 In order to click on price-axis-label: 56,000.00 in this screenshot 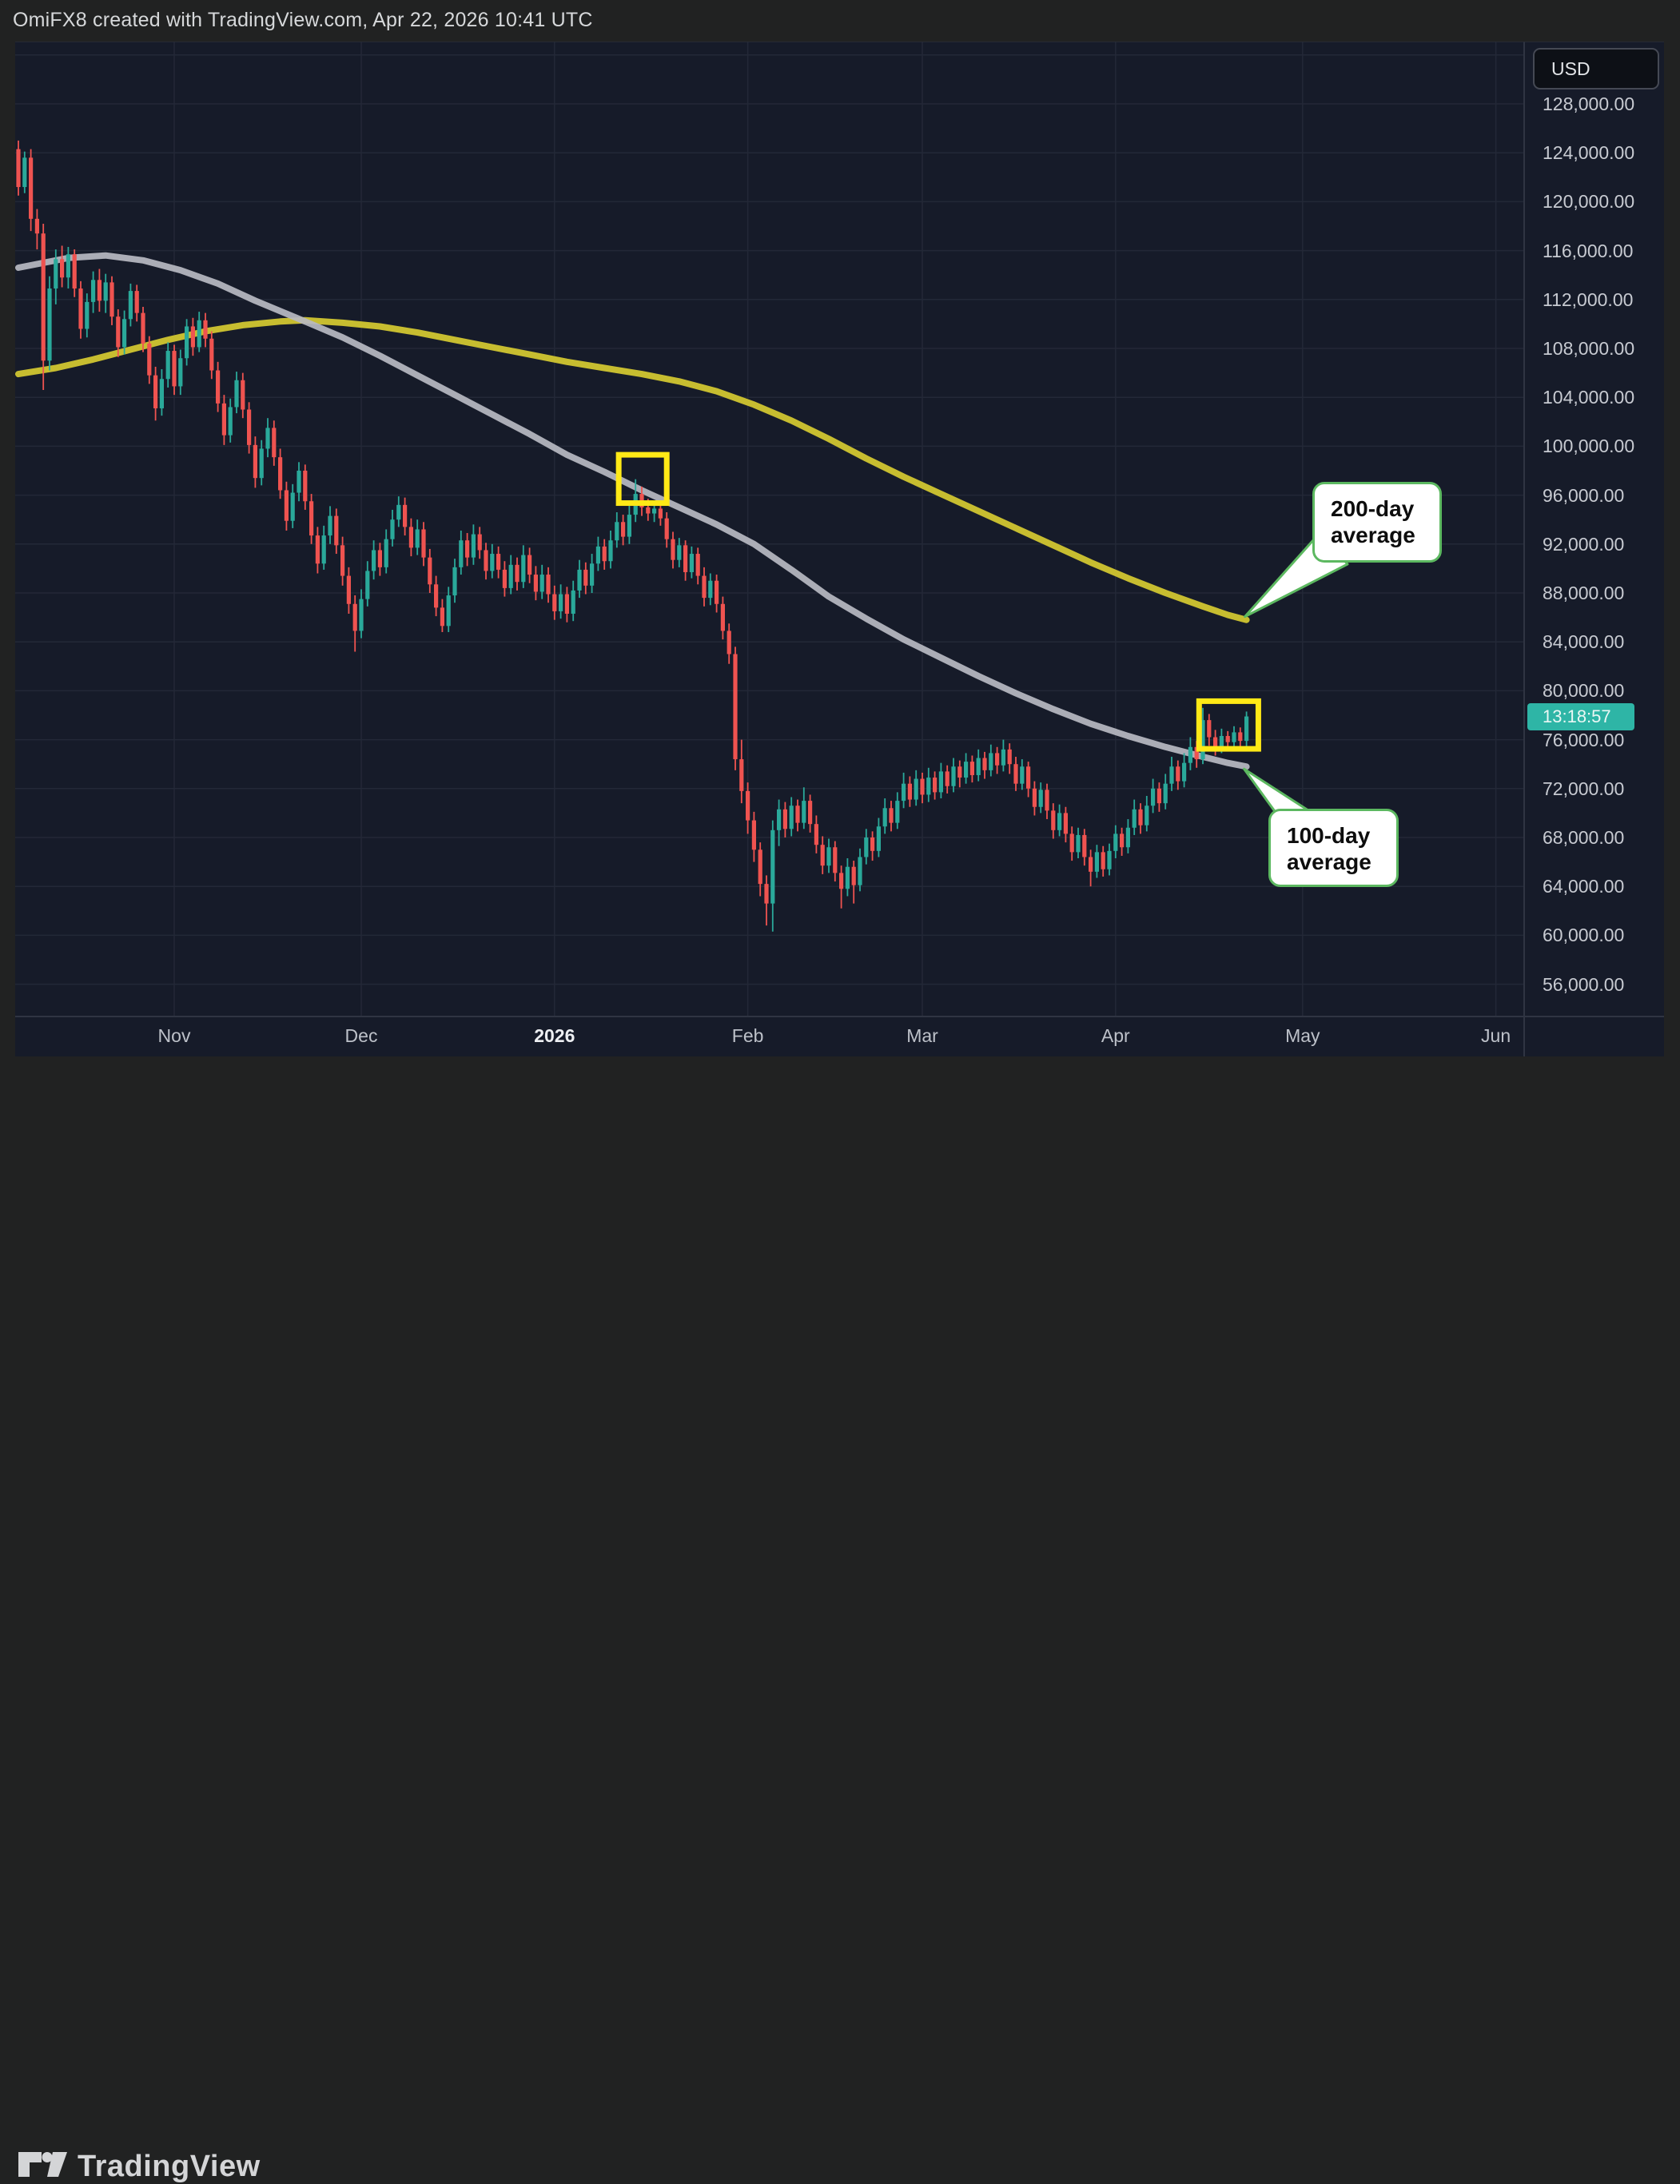, I will do `click(1584, 984)`.